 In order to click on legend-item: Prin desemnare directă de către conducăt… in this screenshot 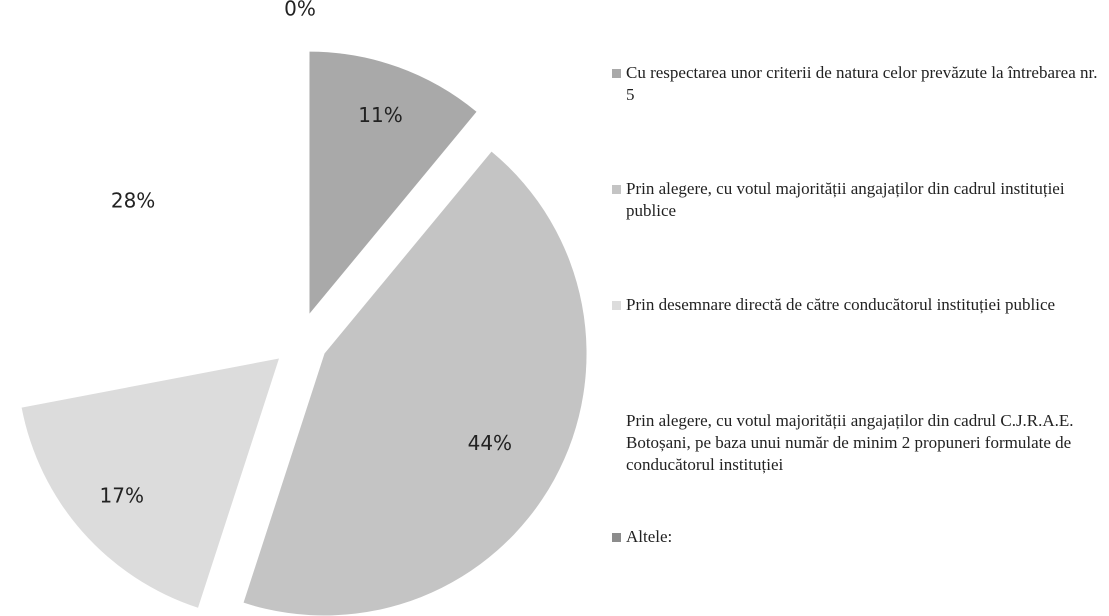, I will do `click(857, 352)`.